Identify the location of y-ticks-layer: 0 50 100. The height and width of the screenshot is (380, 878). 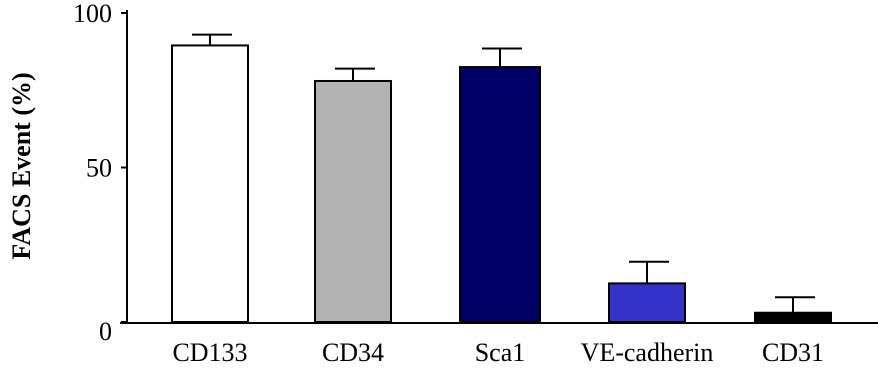
(100, 173).